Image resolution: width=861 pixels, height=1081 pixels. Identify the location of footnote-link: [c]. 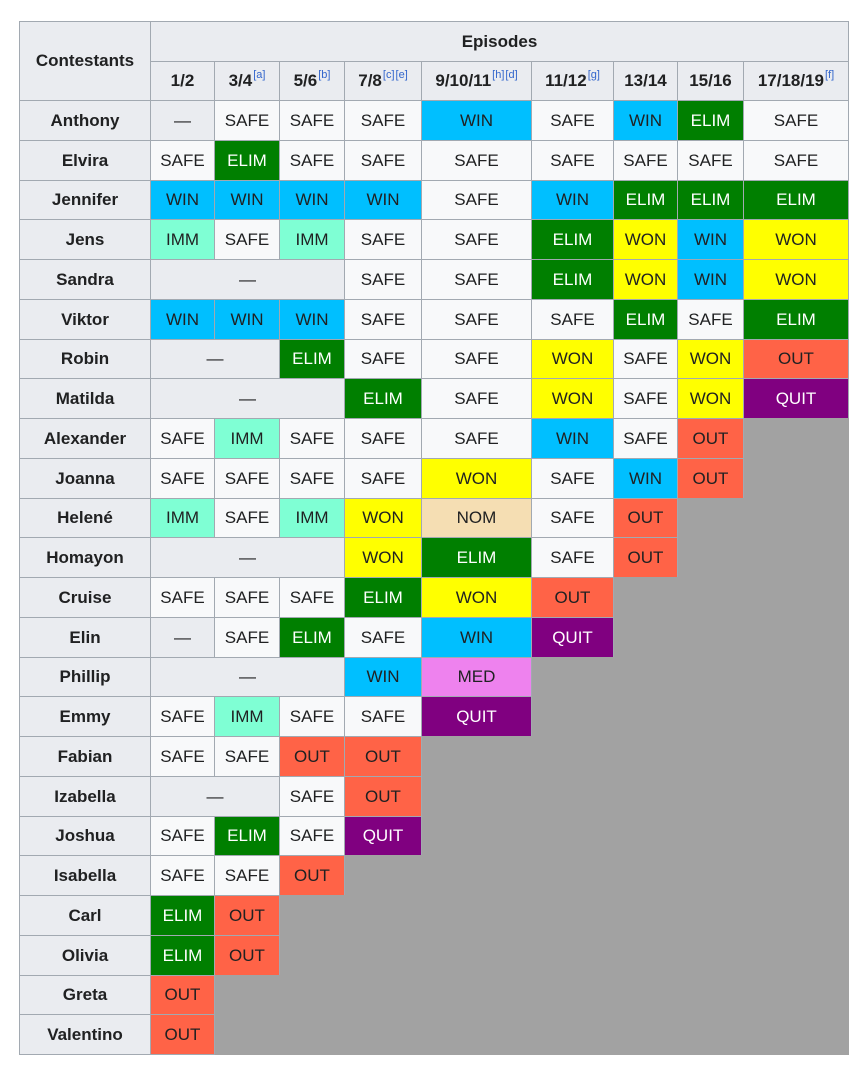
(388, 75).